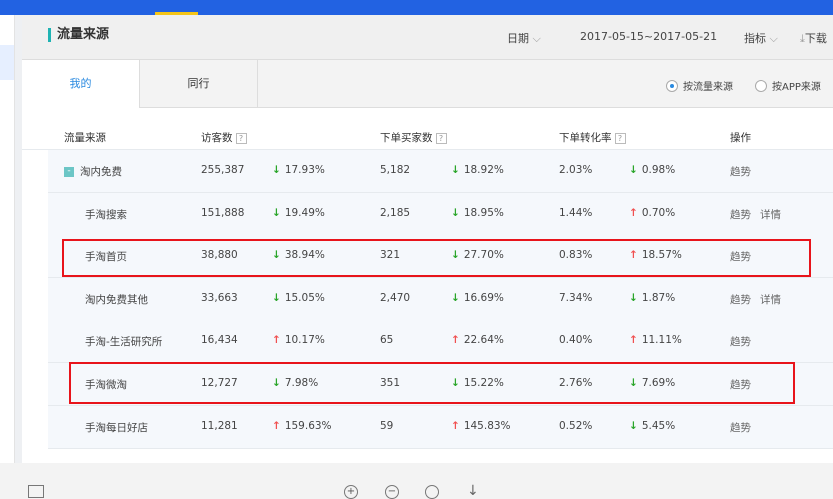 The height and width of the screenshot is (499, 833). Describe the element at coordinates (395, 297) in the screenshot. I see `buyers-value: 2,470` at that location.